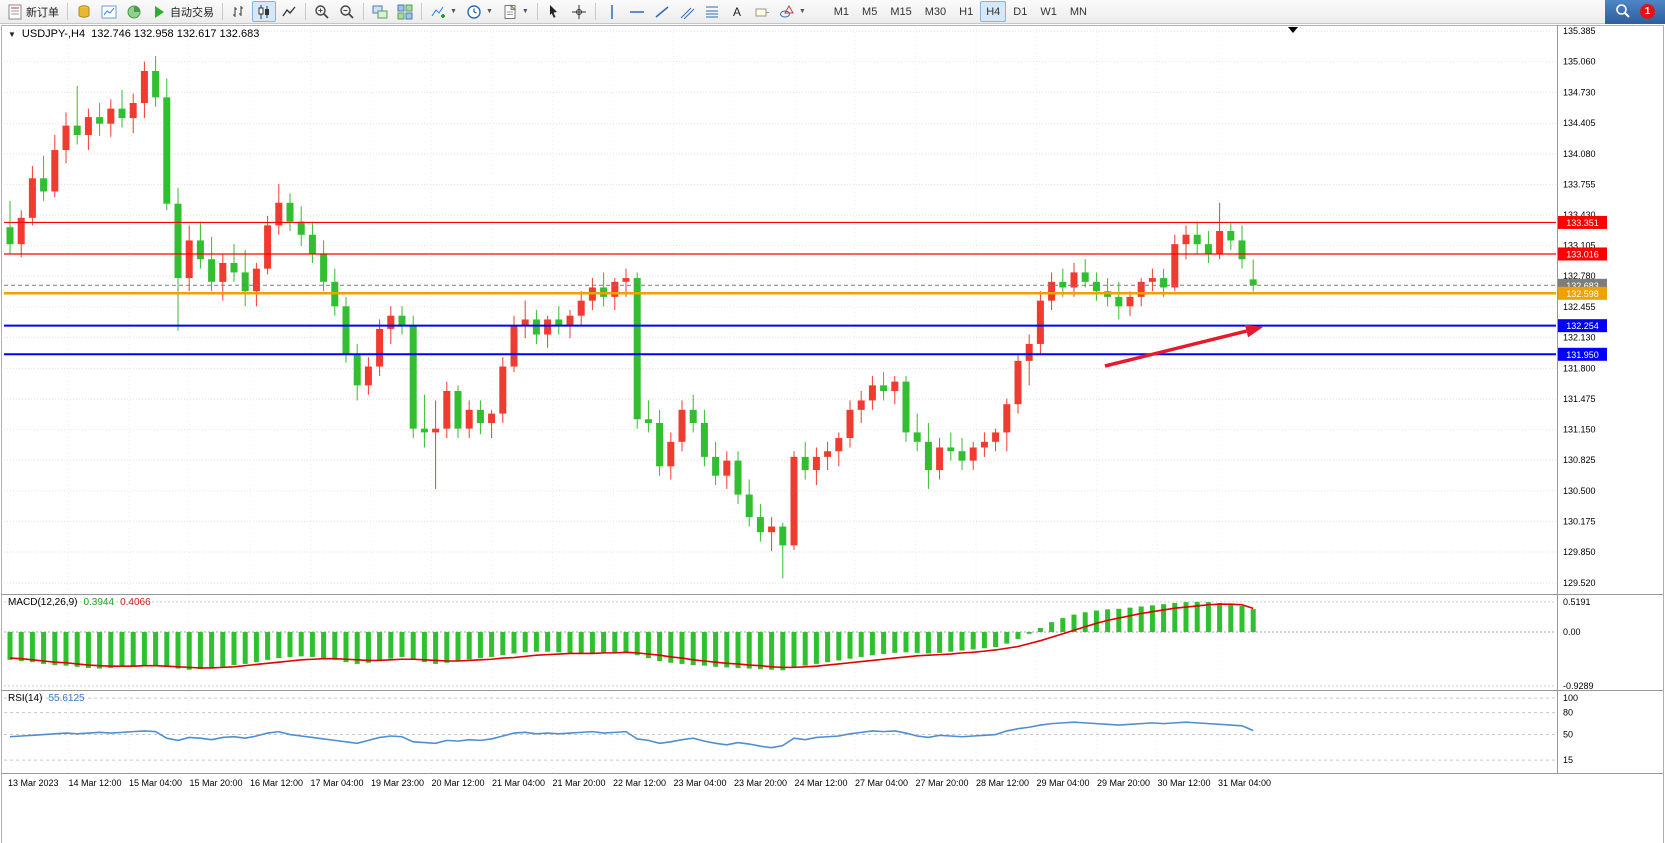 The image size is (1665, 843). Describe the element at coordinates (1568, 735) in the screenshot. I see `svg-text: 50` at that location.